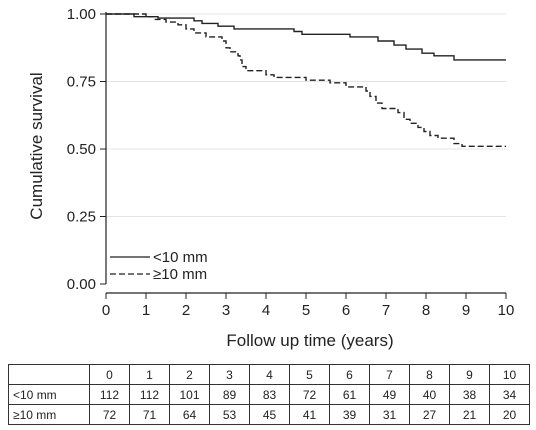 Image resolution: width=536 pixels, height=430 pixels. What do you see at coordinates (469, 394) in the screenshot?
I see `table-cell: 38` at bounding box center [469, 394].